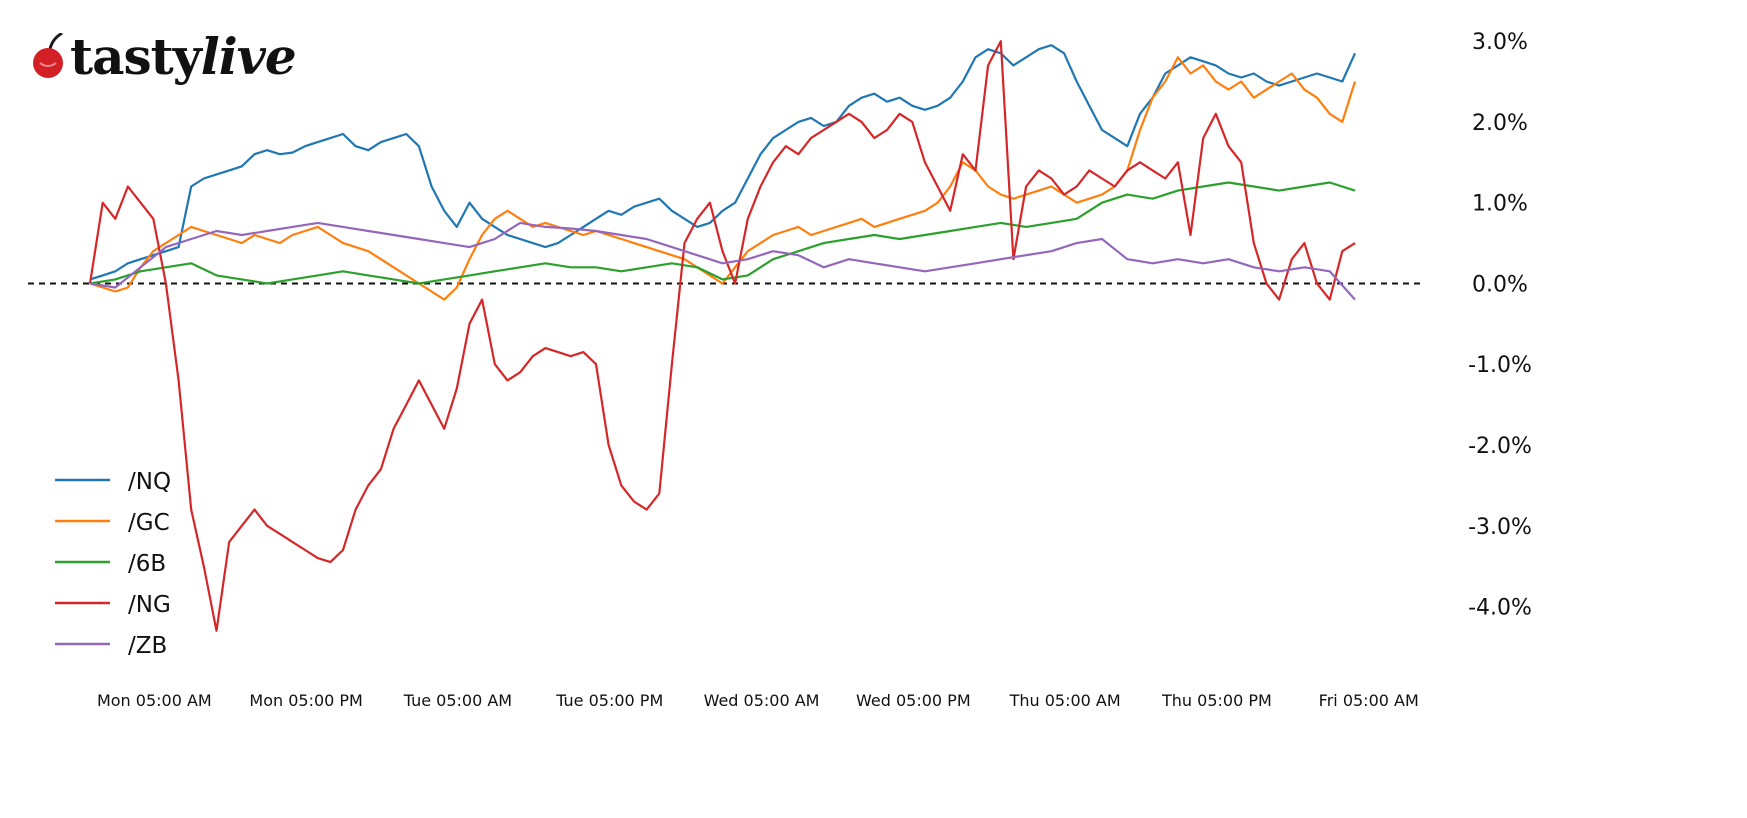 The height and width of the screenshot is (818, 1747). What do you see at coordinates (1500, 446) in the screenshot?
I see `y-tick-label: -2.0%` at bounding box center [1500, 446].